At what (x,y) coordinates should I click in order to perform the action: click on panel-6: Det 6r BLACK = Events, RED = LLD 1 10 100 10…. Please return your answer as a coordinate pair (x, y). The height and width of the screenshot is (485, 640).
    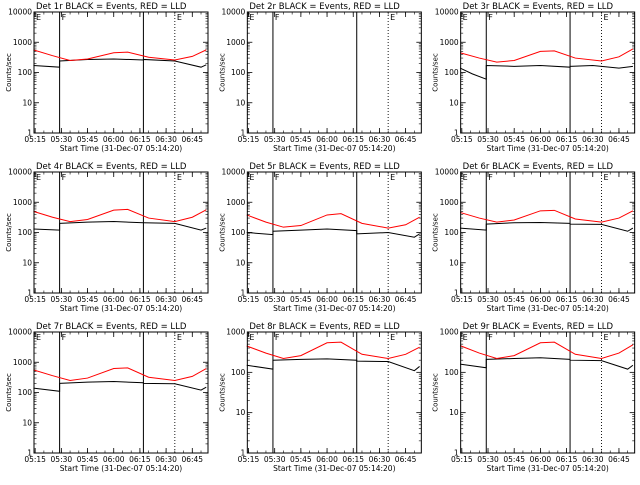
    Looking at the image, I should click on (534, 237).